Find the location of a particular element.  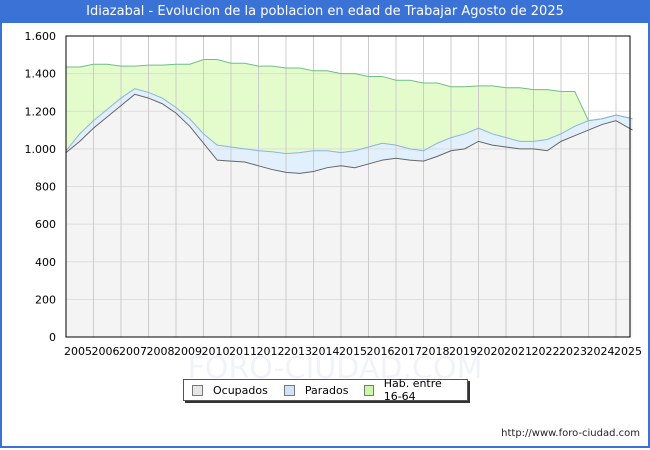

svg-text: 800 is located at coordinates (45, 187).